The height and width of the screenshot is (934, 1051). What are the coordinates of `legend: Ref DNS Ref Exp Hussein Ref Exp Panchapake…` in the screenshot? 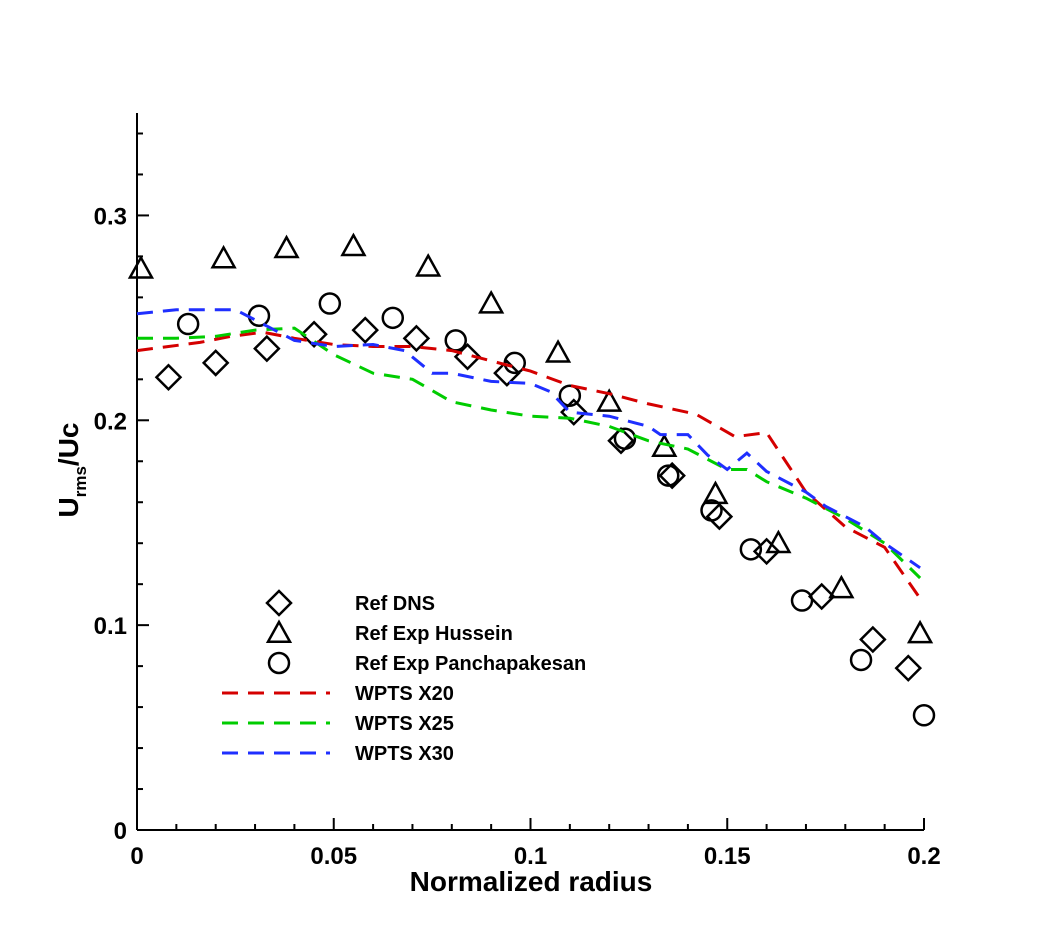 It's located at (404, 677).